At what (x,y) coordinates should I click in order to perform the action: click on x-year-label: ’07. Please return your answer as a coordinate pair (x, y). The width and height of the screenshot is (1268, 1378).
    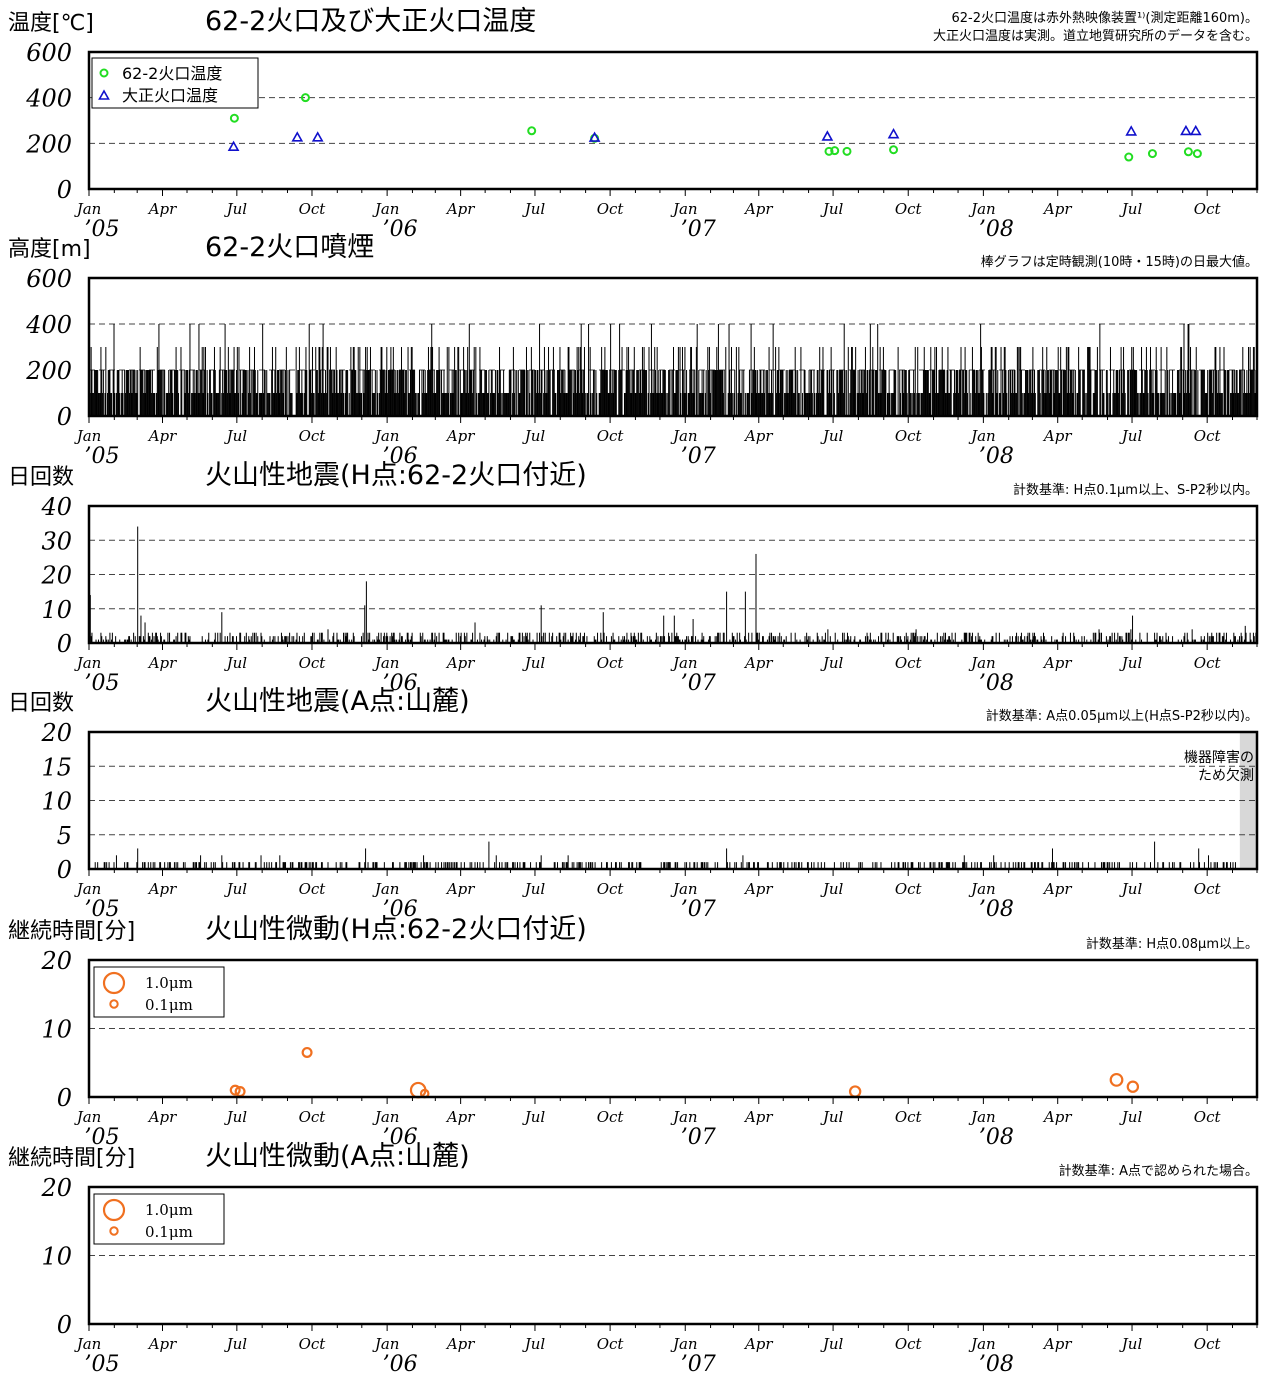
    Looking at the image, I should click on (698, 683).